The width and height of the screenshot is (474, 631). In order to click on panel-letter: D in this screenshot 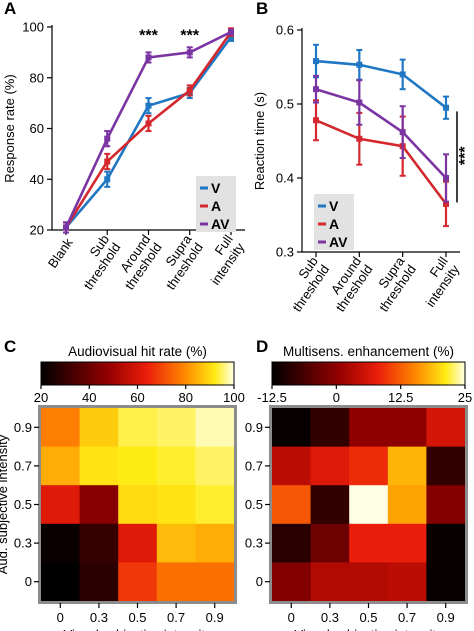, I will do `click(262, 346)`.